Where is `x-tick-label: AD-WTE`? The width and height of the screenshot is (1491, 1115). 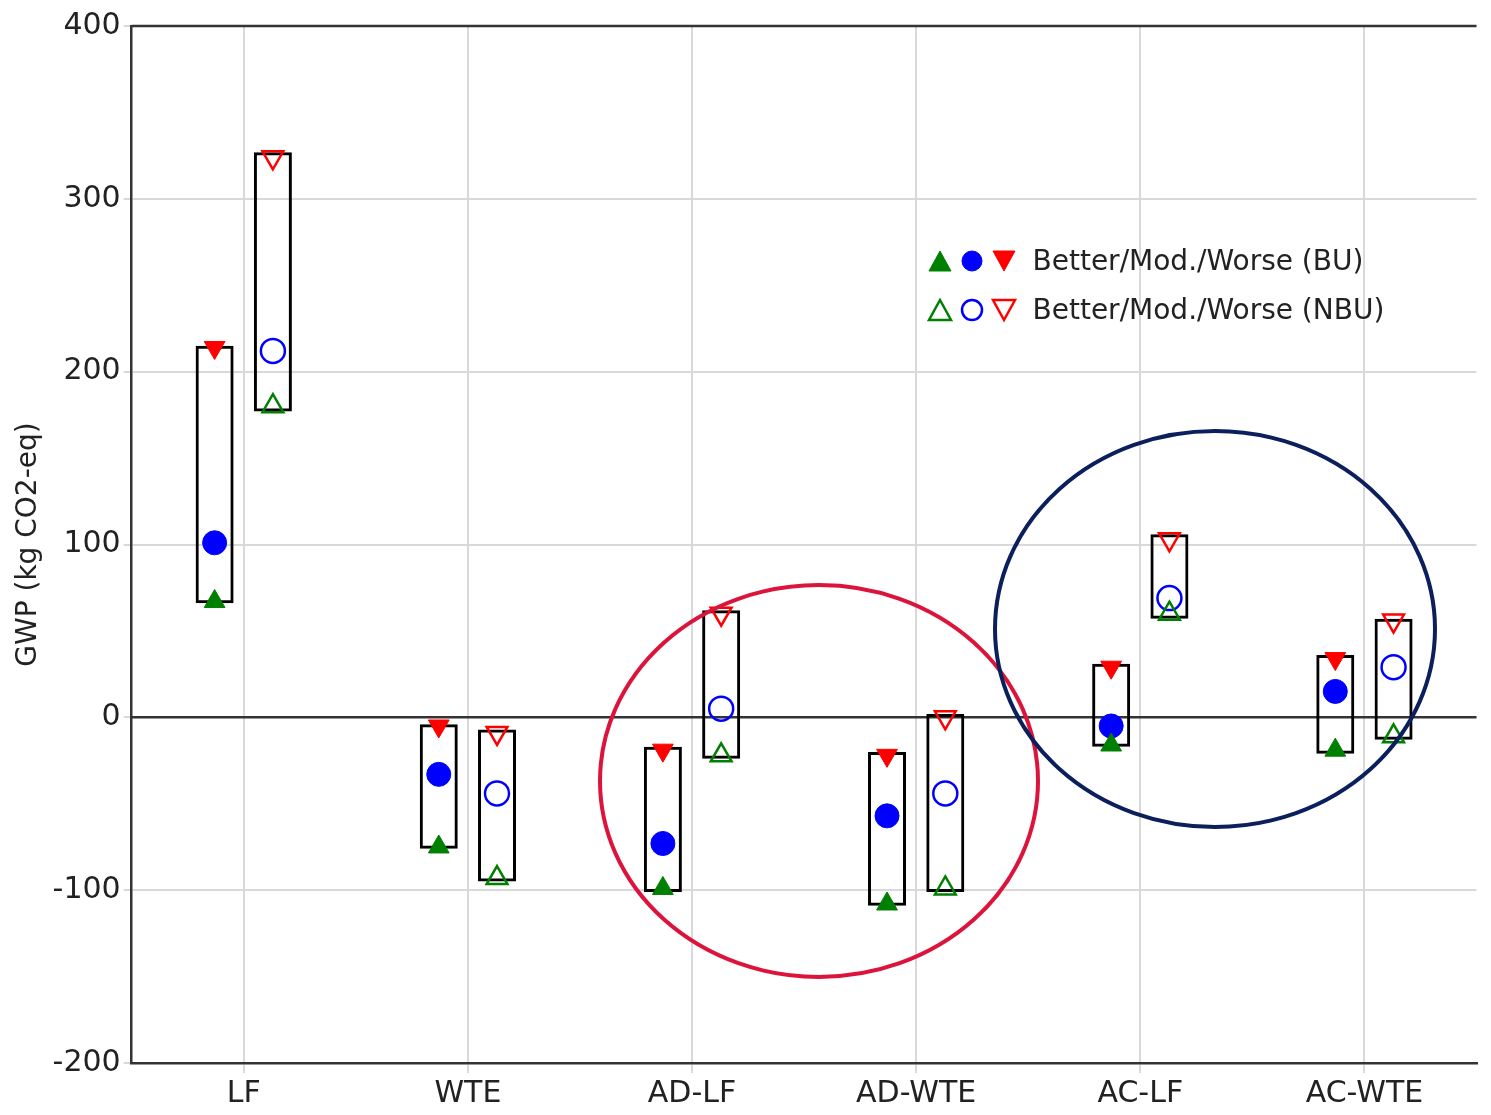 x-tick-label: AD-WTE is located at coordinates (916, 1091).